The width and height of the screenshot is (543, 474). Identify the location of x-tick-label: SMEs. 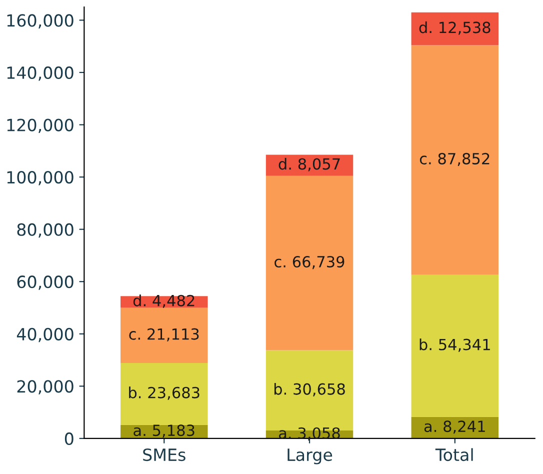
(164, 455).